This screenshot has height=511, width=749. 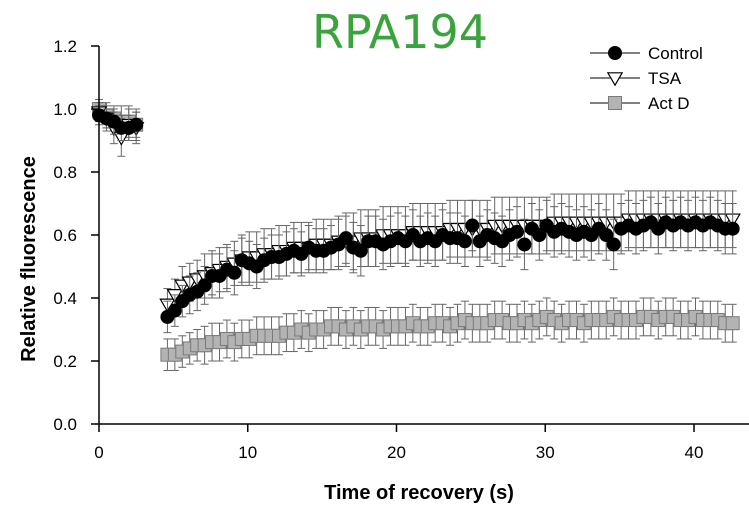 I want to click on legend-label: TSA, so click(x=665, y=78).